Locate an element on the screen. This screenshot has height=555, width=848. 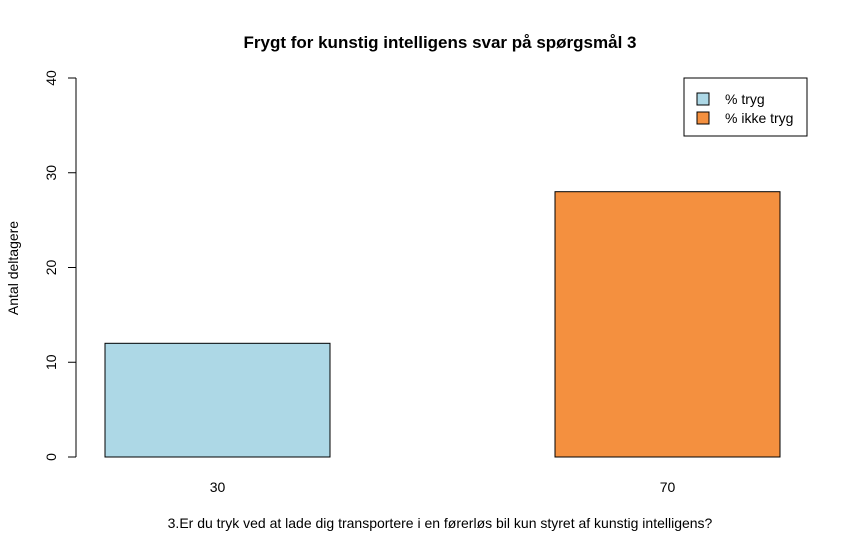
y-tick-label: 30 is located at coordinates (51, 173).